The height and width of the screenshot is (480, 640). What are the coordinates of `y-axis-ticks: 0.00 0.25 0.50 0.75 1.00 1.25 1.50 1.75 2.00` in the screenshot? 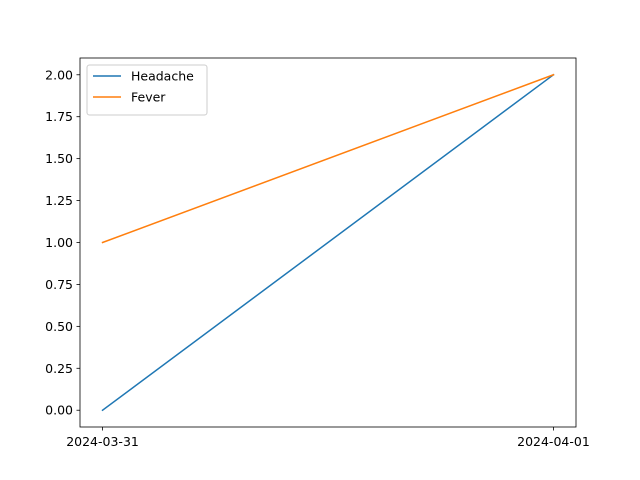 It's located at (62, 242).